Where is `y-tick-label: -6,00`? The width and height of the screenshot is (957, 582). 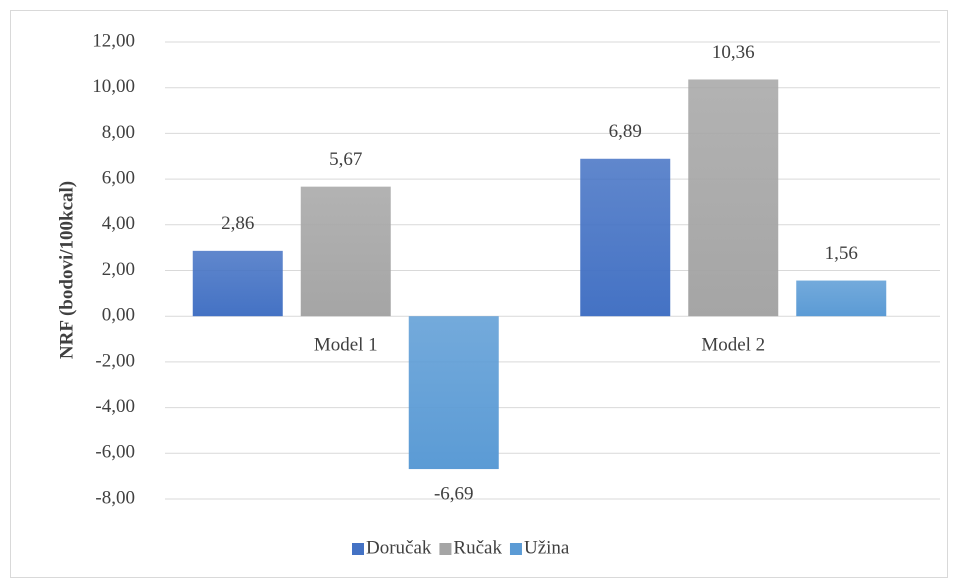 y-tick-label: -6,00 is located at coordinates (115, 452).